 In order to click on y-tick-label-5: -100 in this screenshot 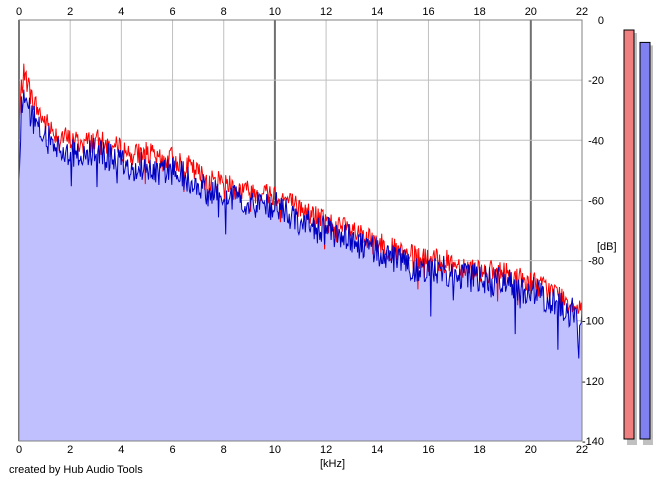, I will do `click(593, 322)`.